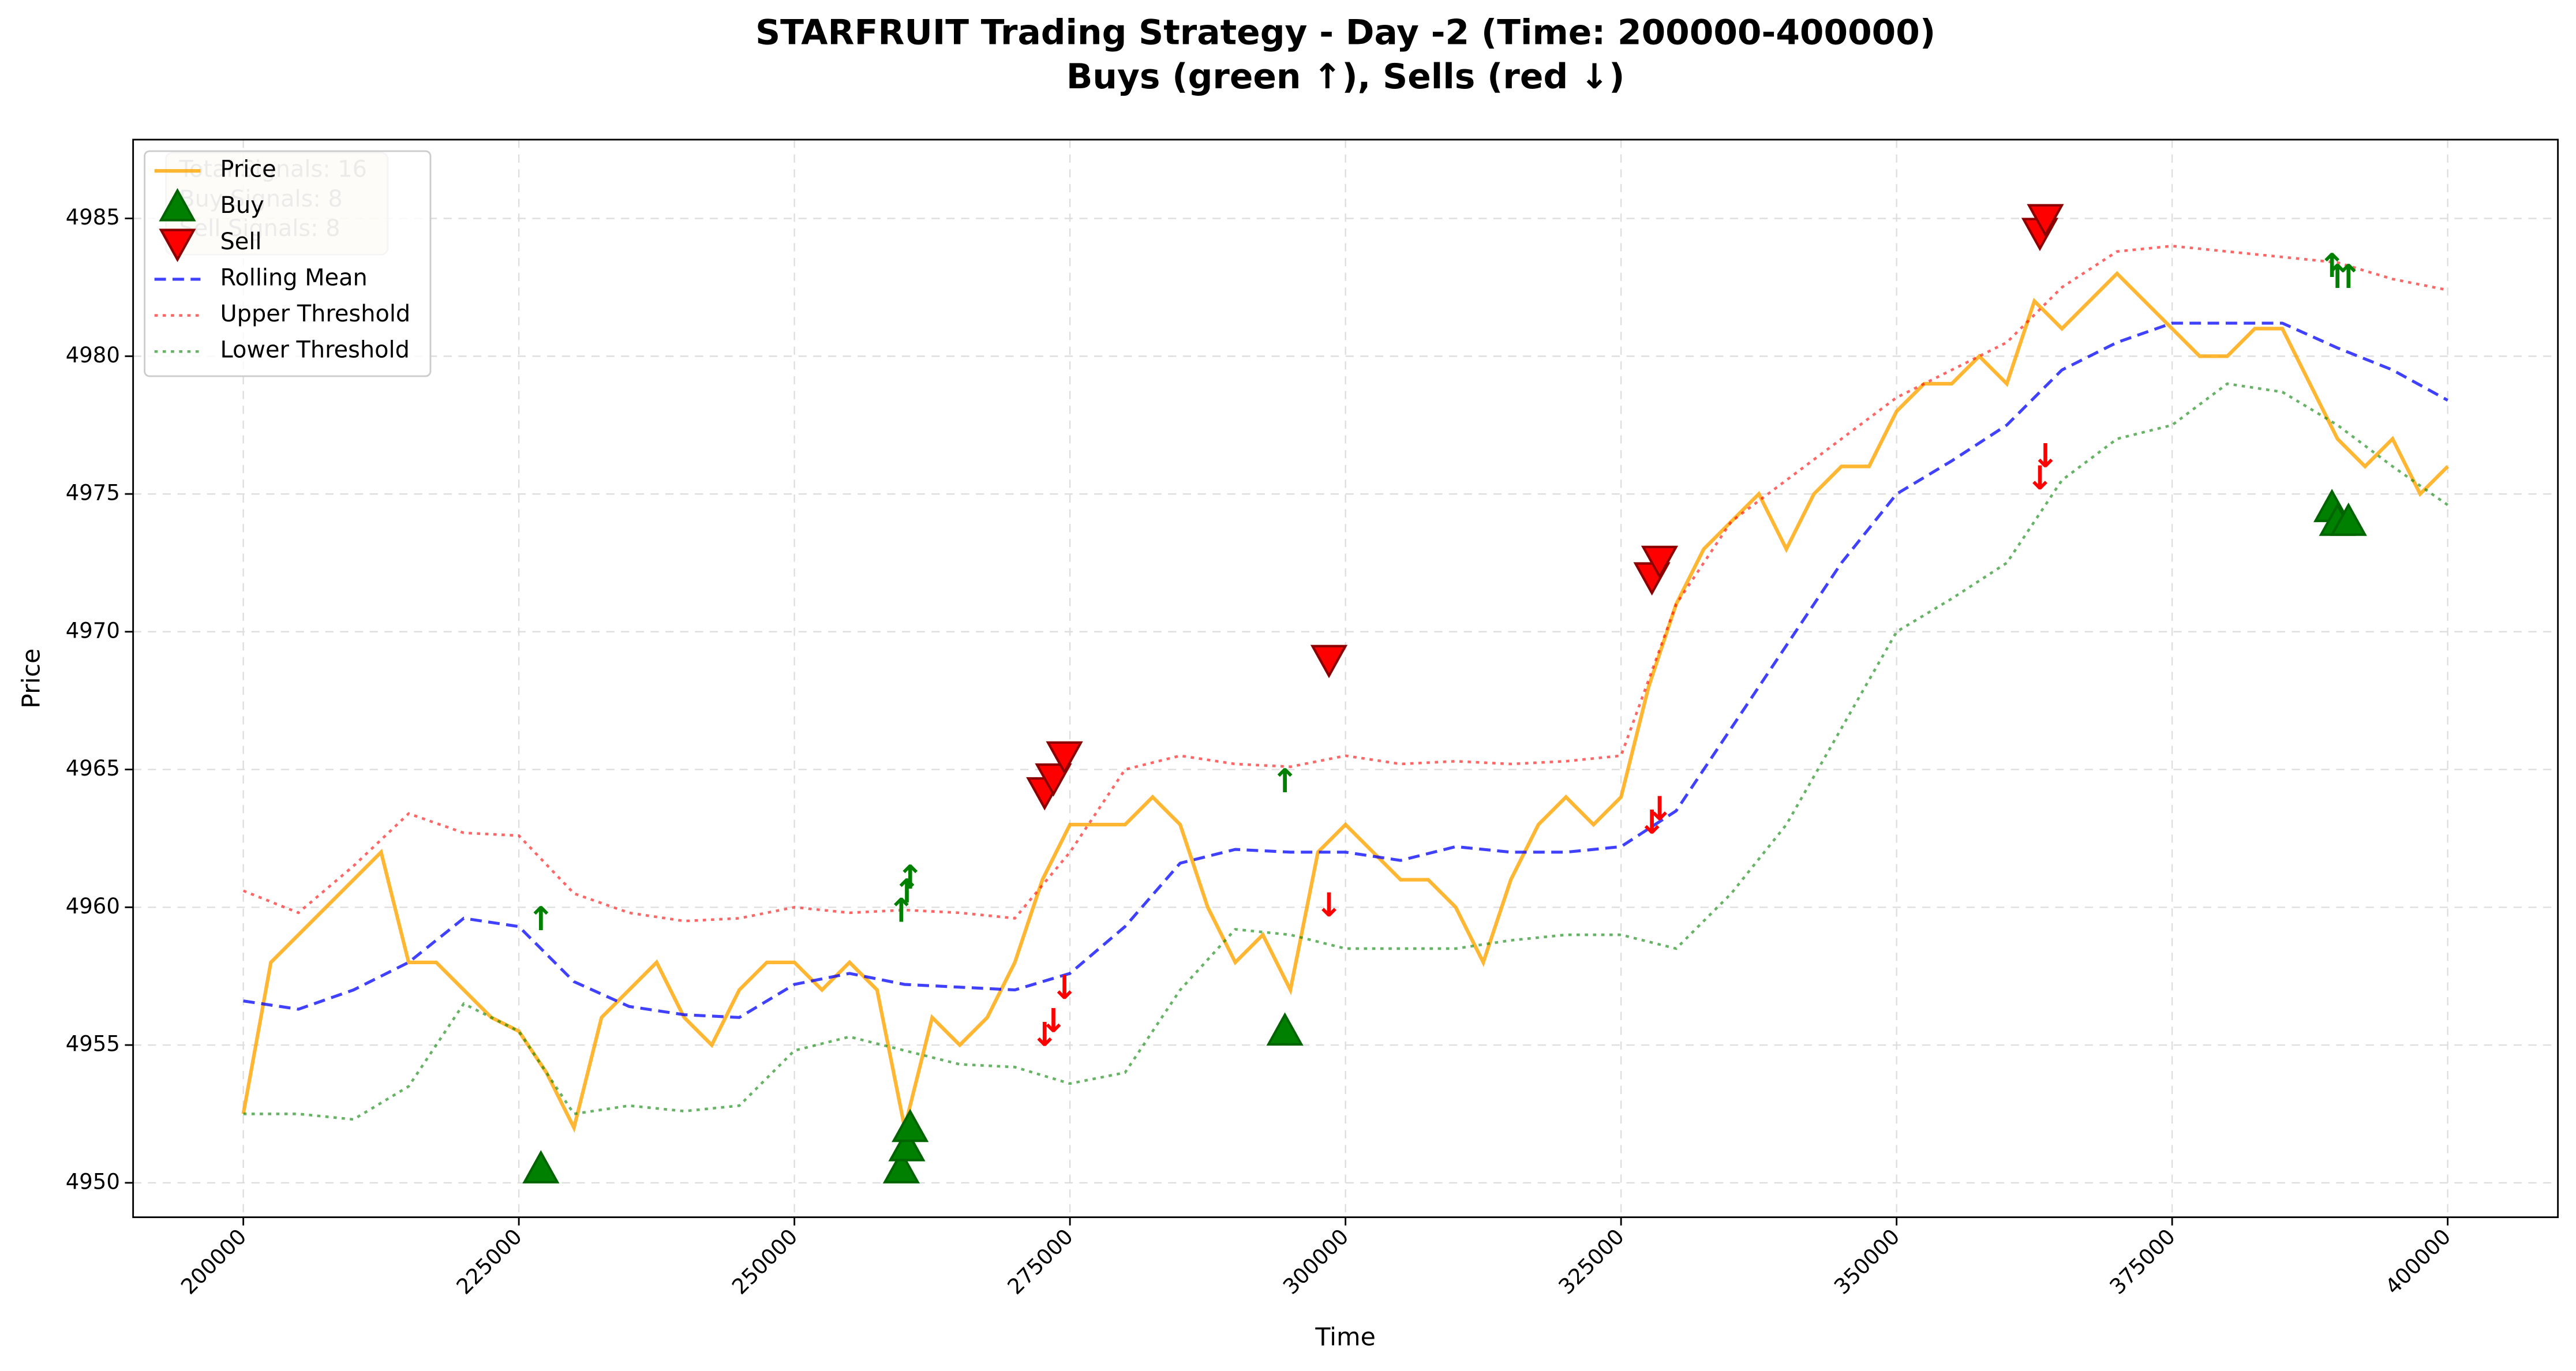 The width and height of the screenshot is (2576, 1371). I want to click on x-axis-label: Time, so click(1345, 1337).